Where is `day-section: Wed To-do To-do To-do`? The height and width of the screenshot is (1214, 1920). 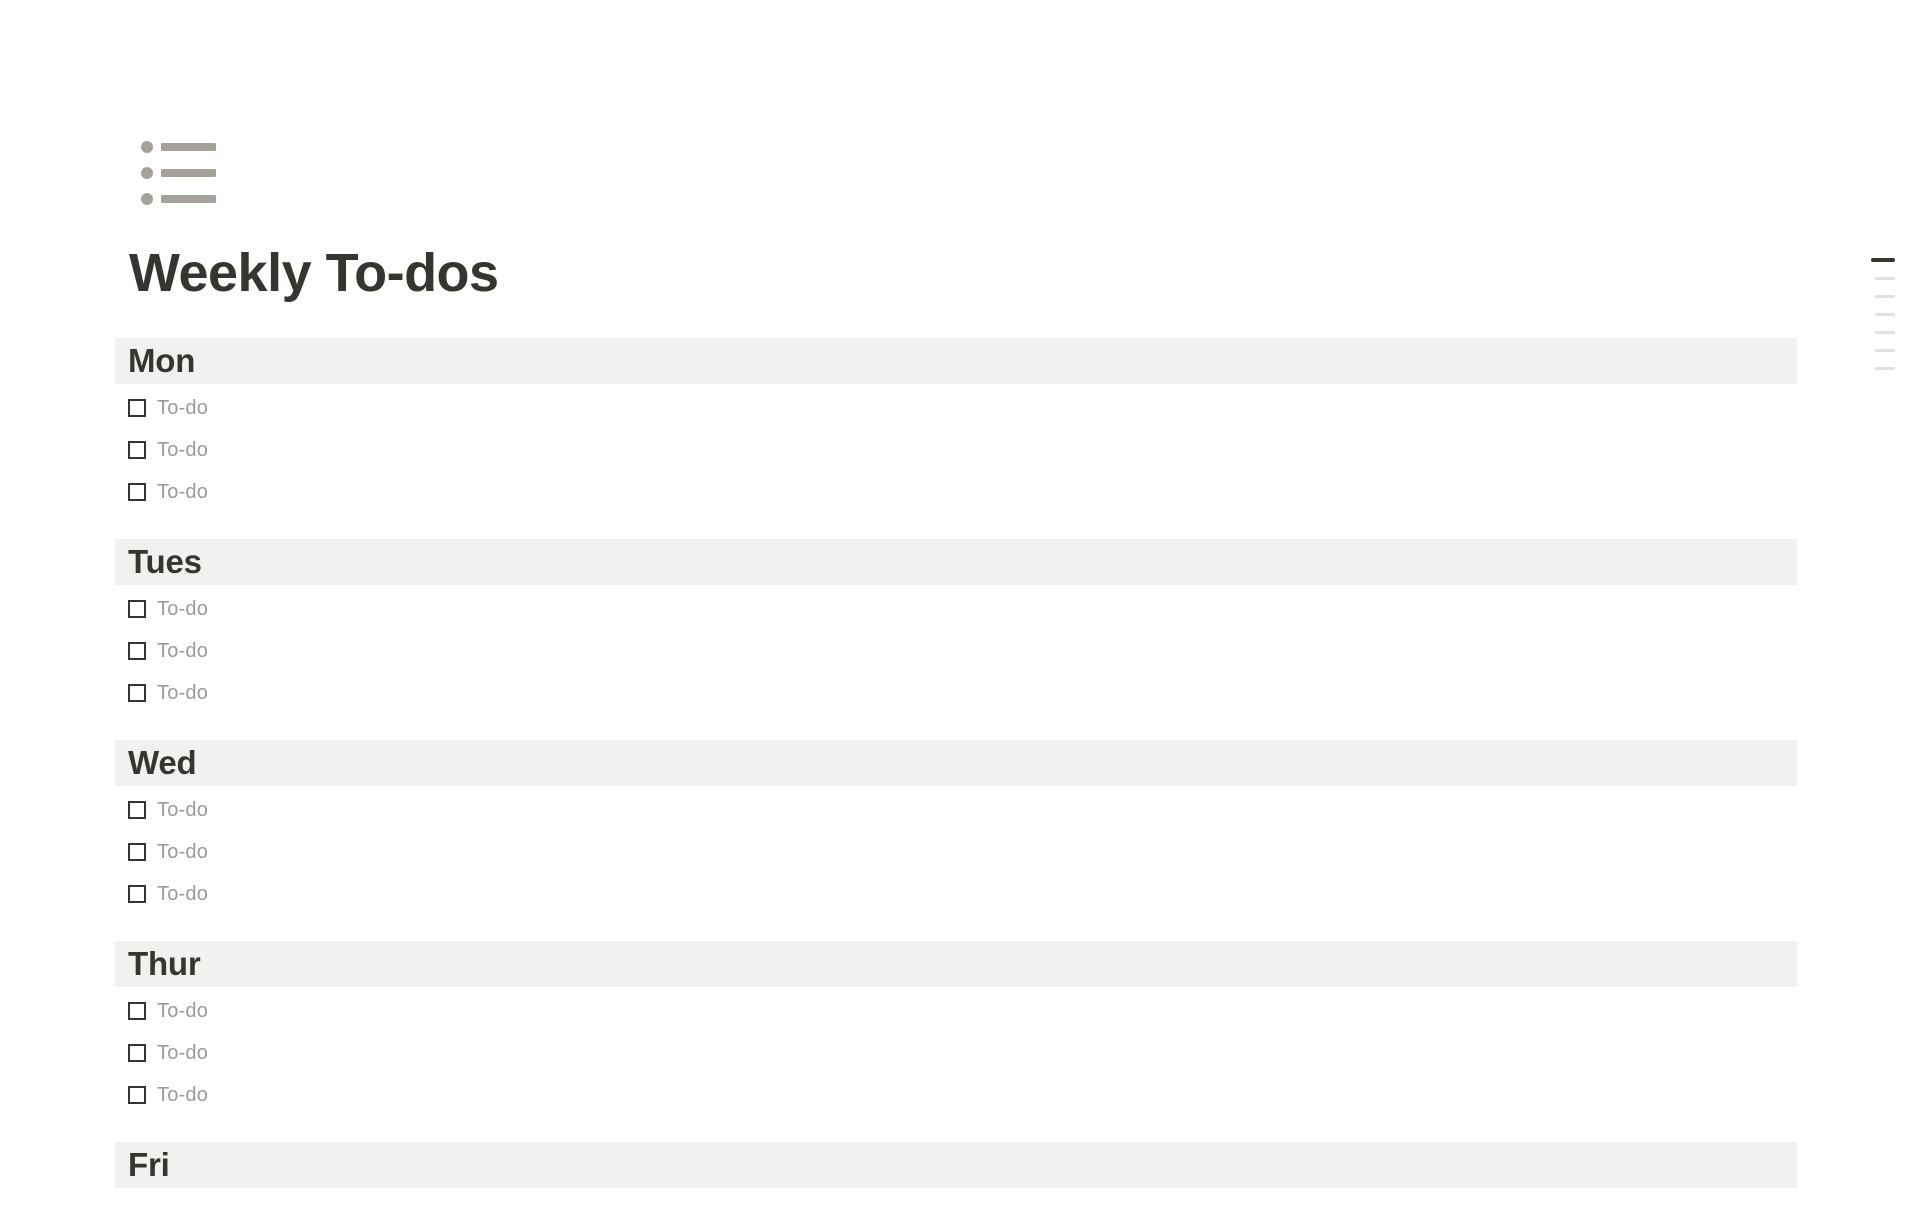 day-section: Wed To-do To-do To-do is located at coordinates (956, 827).